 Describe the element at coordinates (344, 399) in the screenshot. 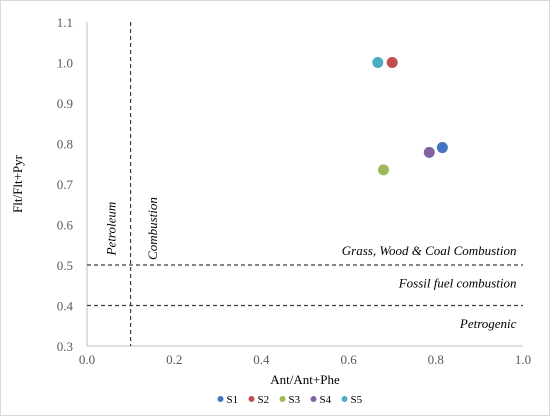

I see `legend-marker-s5` at that location.